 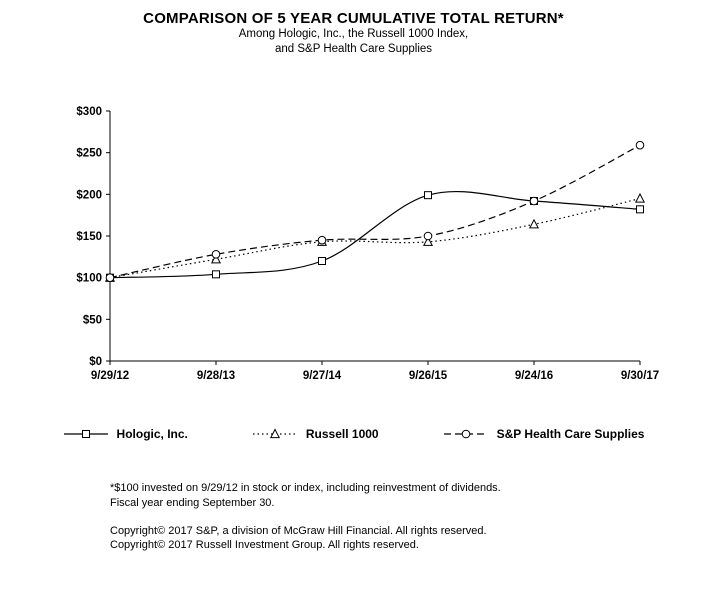 I want to click on x-tick-label: 9/30/17, so click(x=640, y=376).